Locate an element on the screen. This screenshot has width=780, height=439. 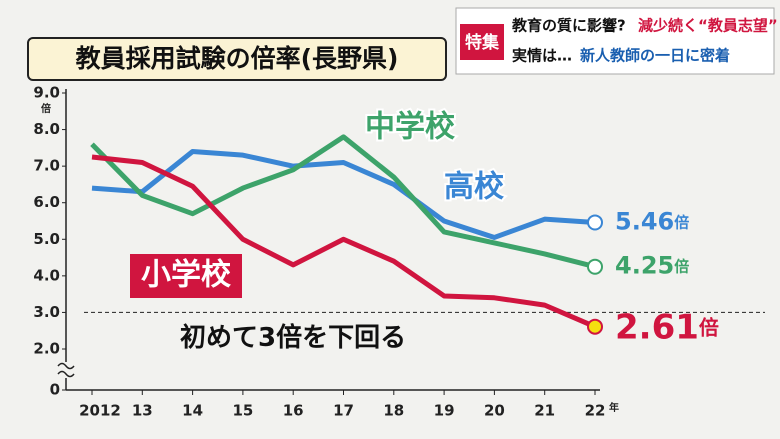
x-tick-label: 15 is located at coordinates (242, 411).